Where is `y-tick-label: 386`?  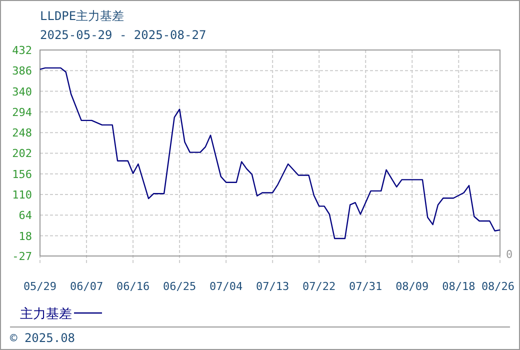
y-tick-label: 386 is located at coordinates (22, 71).